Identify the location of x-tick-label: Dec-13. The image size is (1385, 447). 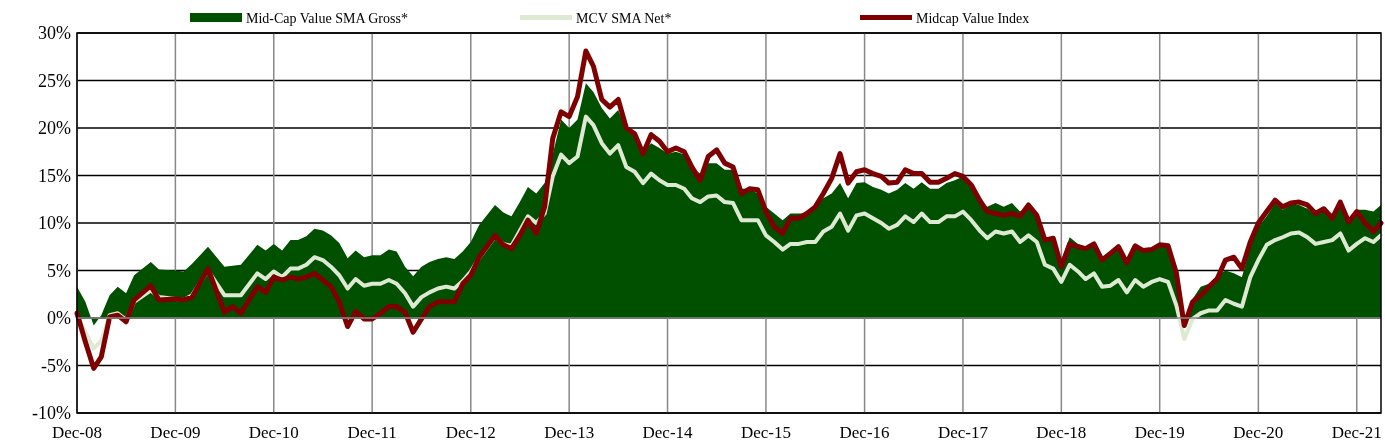
(569, 432).